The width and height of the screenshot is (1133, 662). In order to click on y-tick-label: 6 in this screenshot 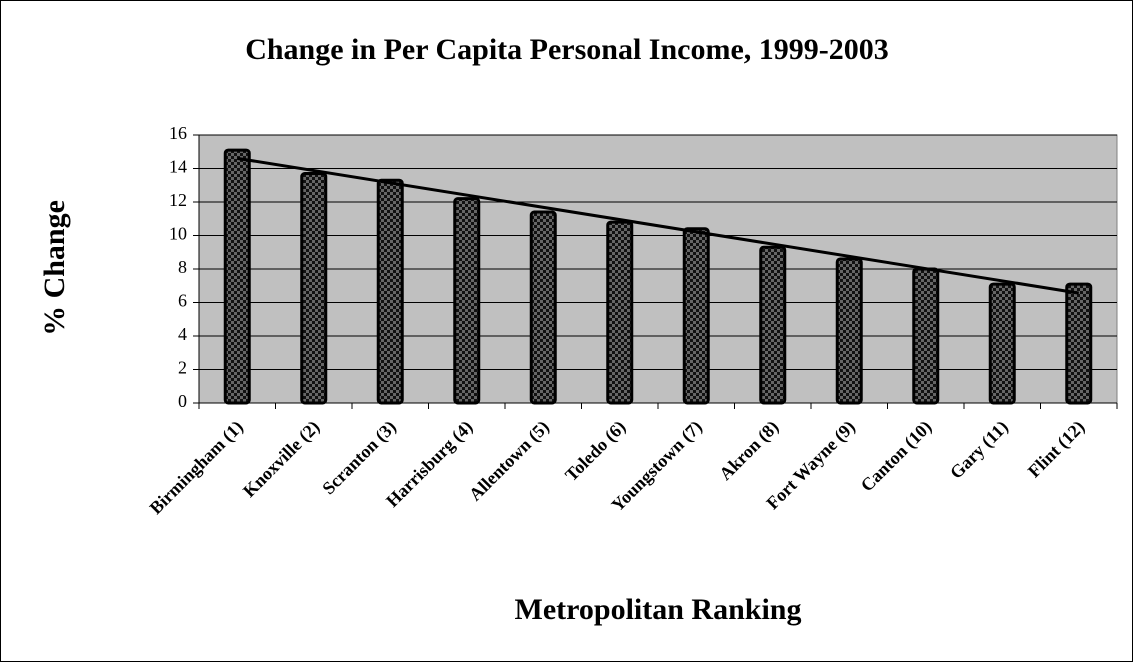, I will do `click(182, 301)`.